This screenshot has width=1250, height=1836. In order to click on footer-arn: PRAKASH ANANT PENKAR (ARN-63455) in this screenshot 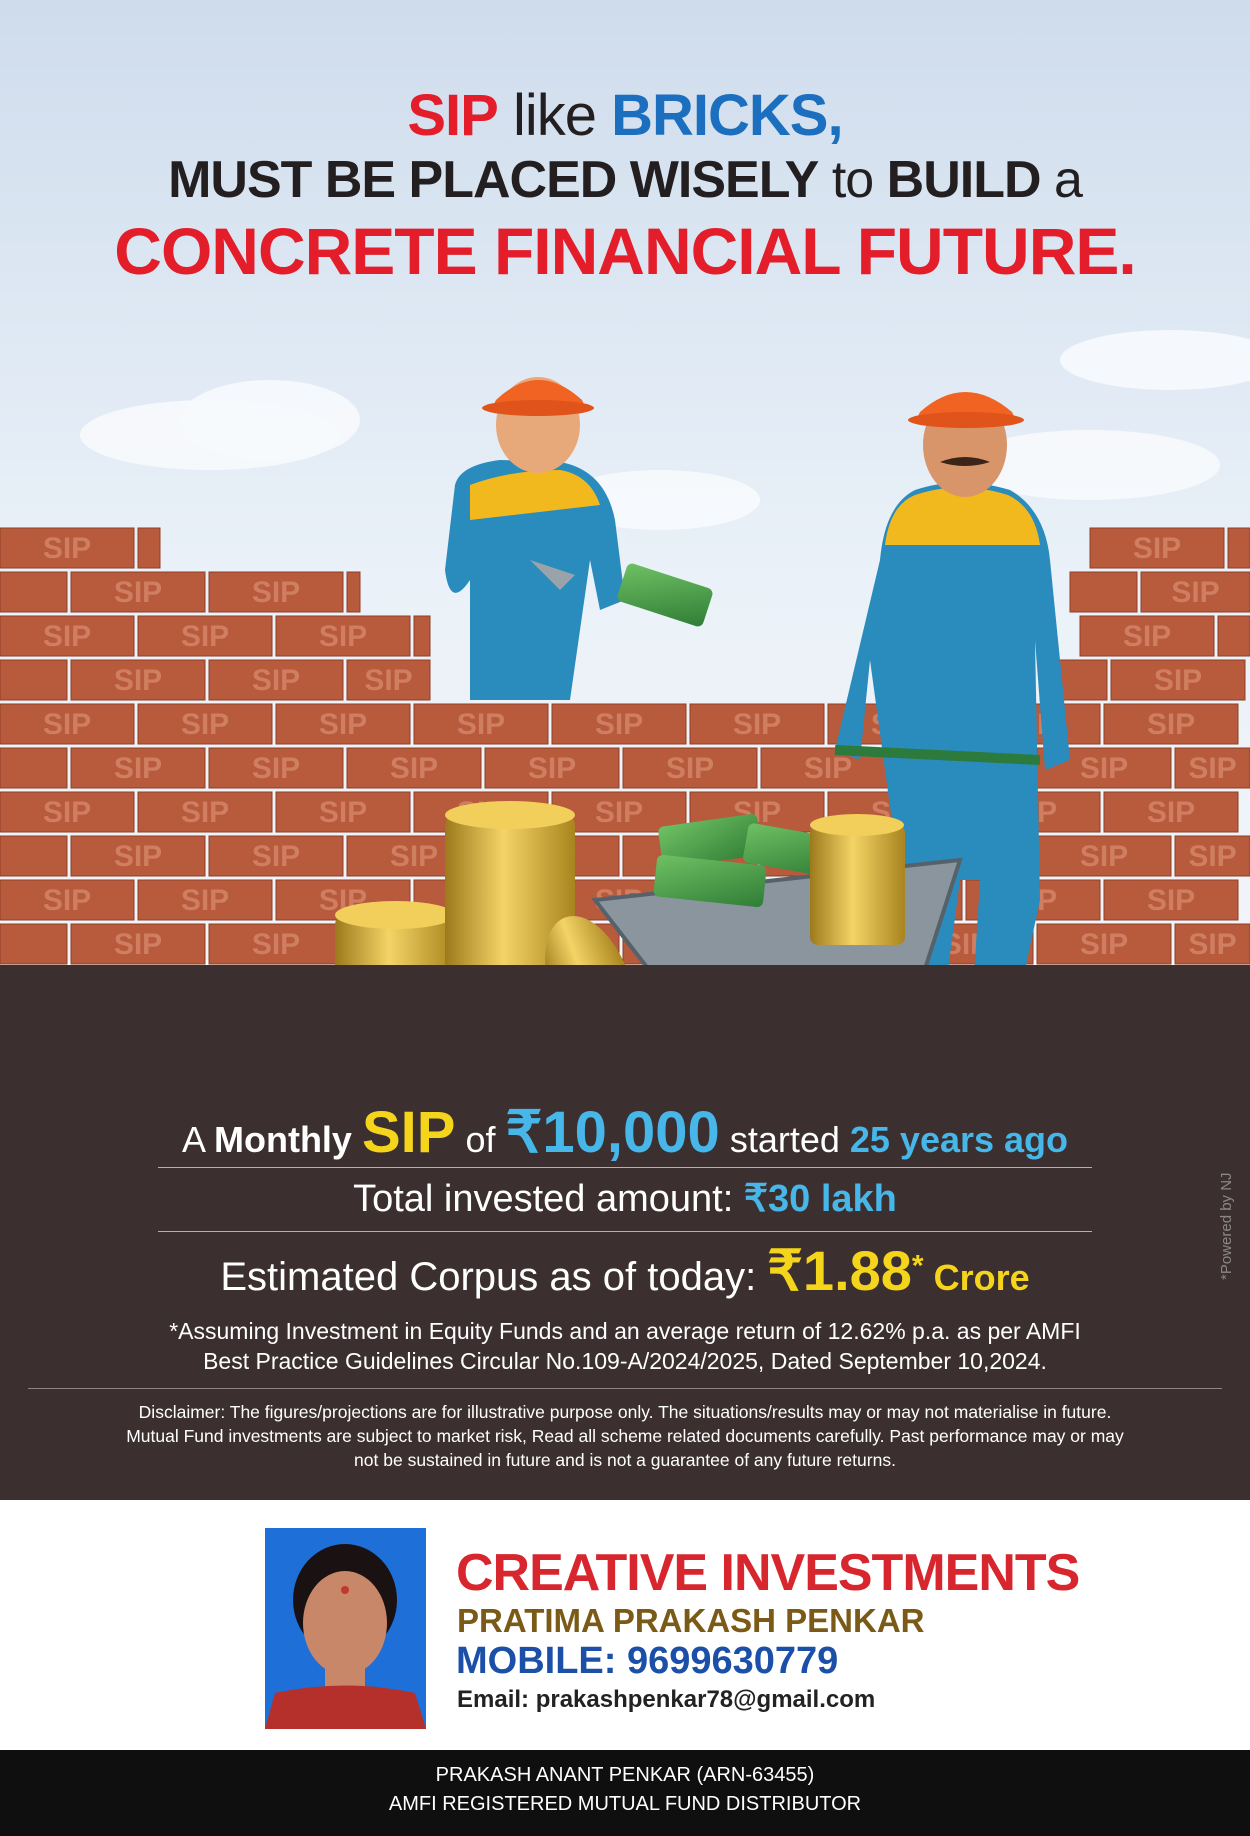, I will do `click(625, 1775)`.